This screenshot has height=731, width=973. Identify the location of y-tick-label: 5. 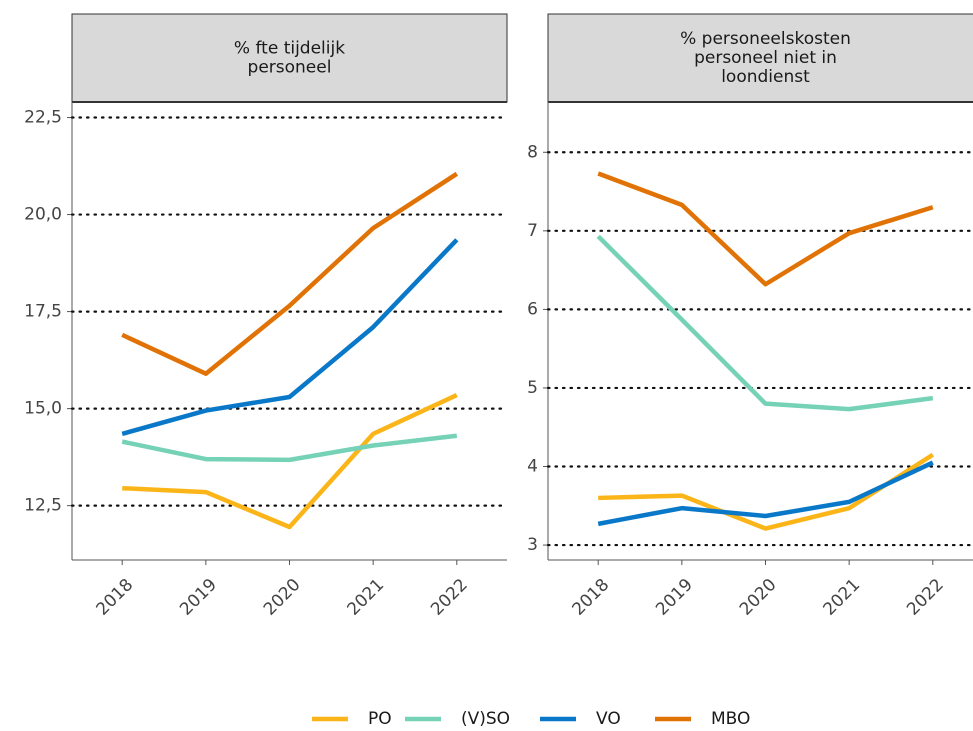
(532, 388).